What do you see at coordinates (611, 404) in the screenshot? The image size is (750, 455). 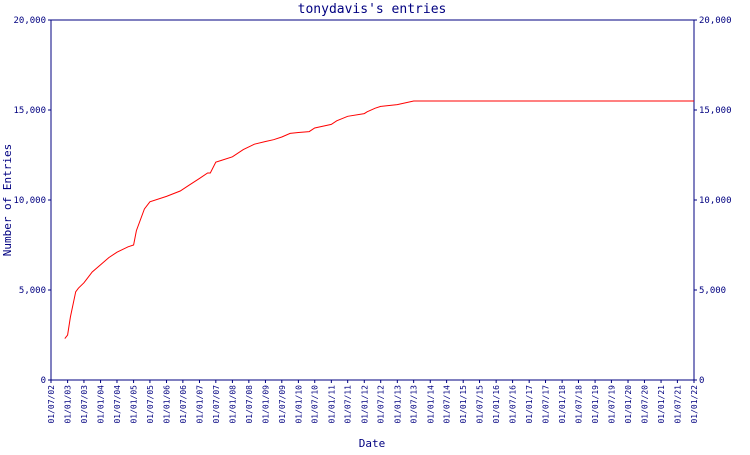 I see `x-tick-label: 01/07/19` at bounding box center [611, 404].